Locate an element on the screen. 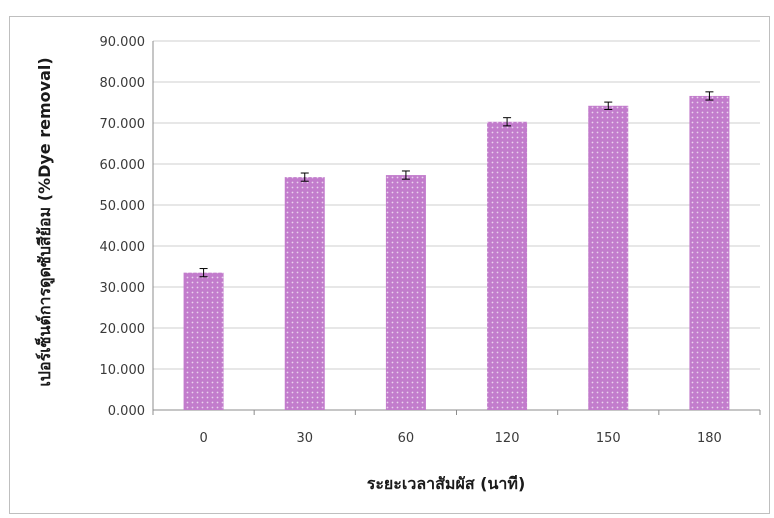 The height and width of the screenshot is (518, 774). x-tick-label: 0 is located at coordinates (203, 438).